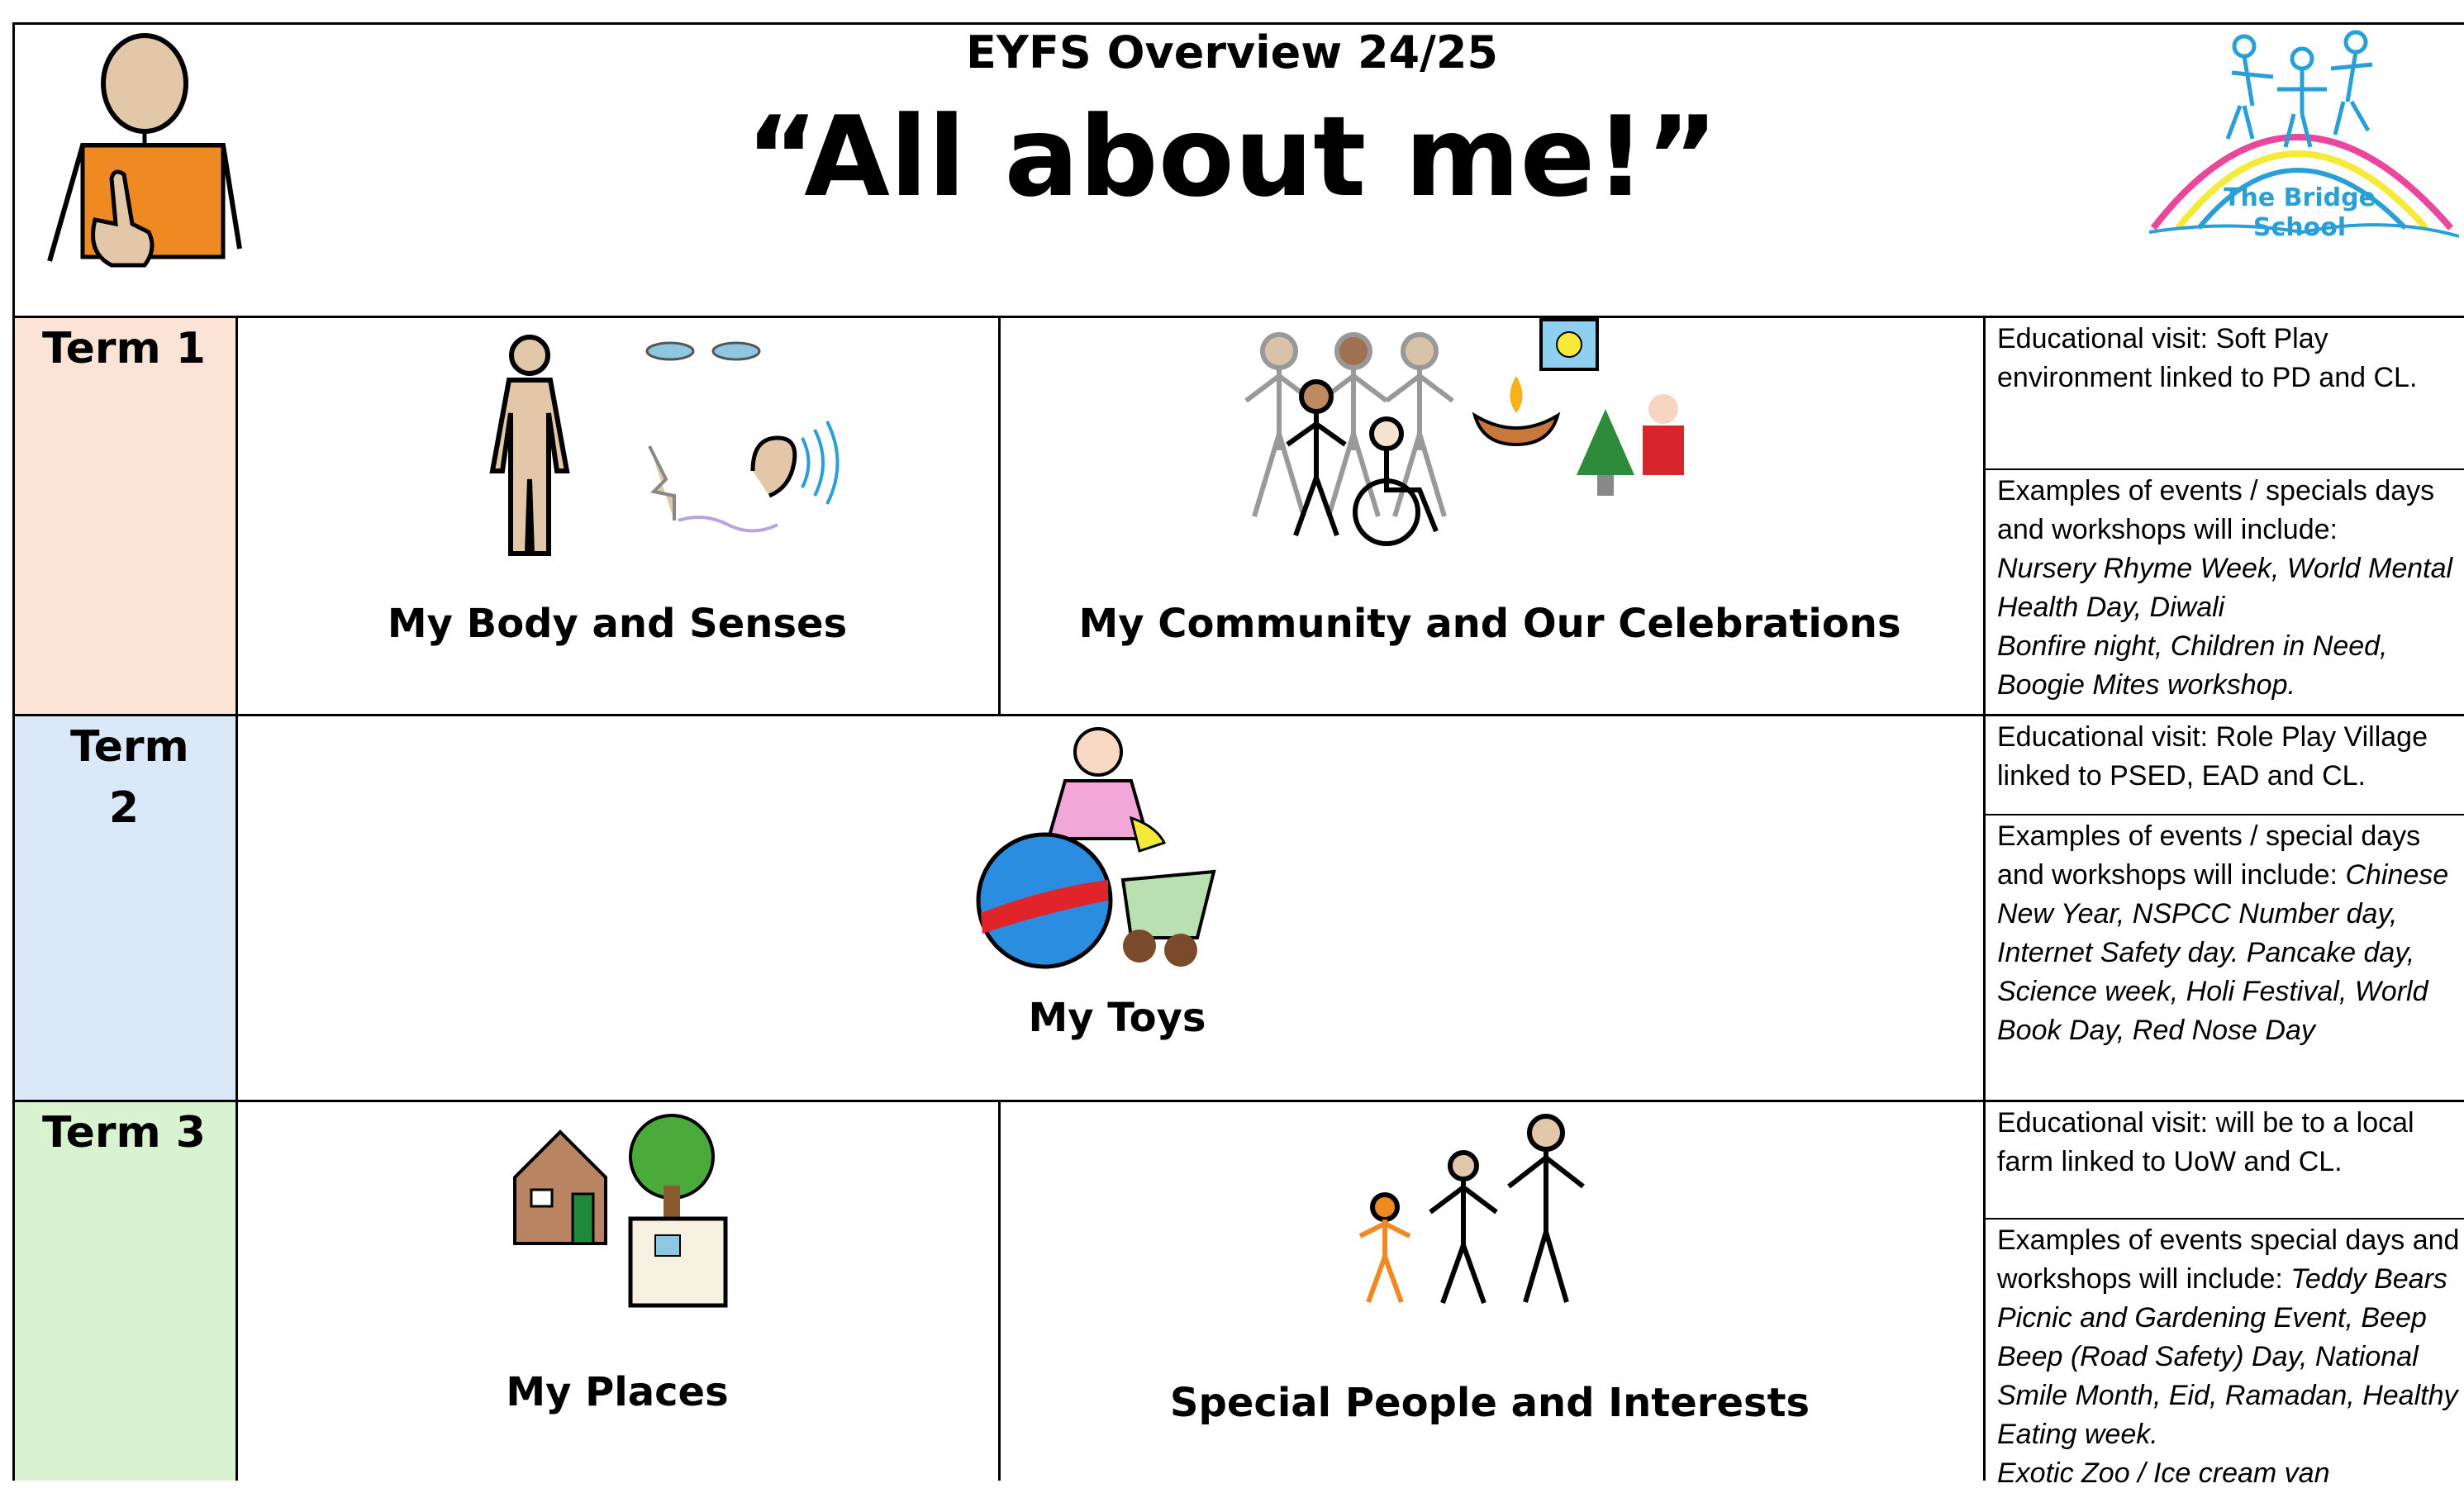 This screenshot has width=2464, height=1493. Describe the element at coordinates (129, 777) in the screenshot. I see `term-label: Term 2` at that location.